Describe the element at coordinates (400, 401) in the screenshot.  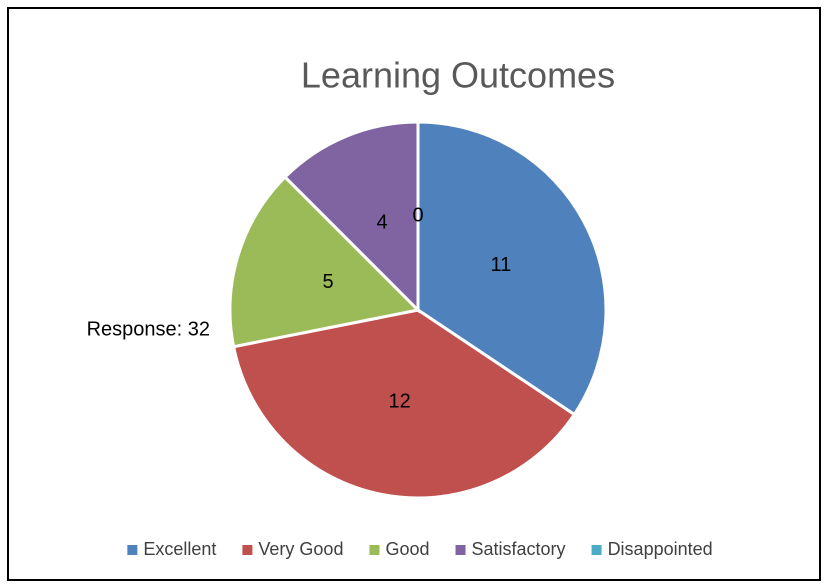
I see `data-label: 12` at that location.